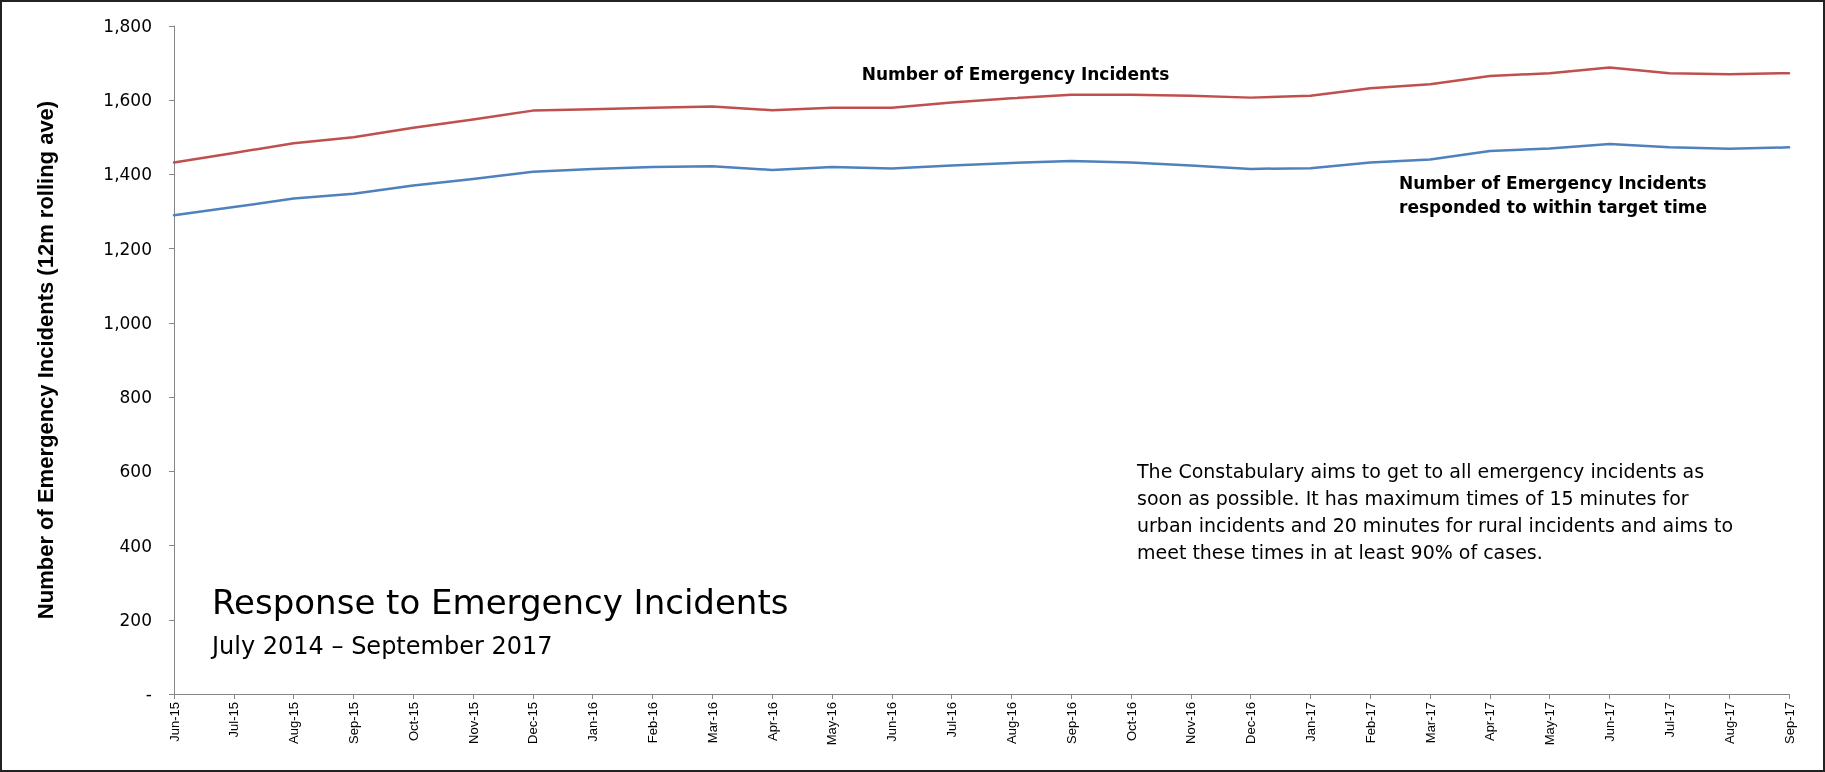 This screenshot has height=772, width=1825. Describe the element at coordinates (148, 694) in the screenshot. I see `y-tick-label: -` at that location.